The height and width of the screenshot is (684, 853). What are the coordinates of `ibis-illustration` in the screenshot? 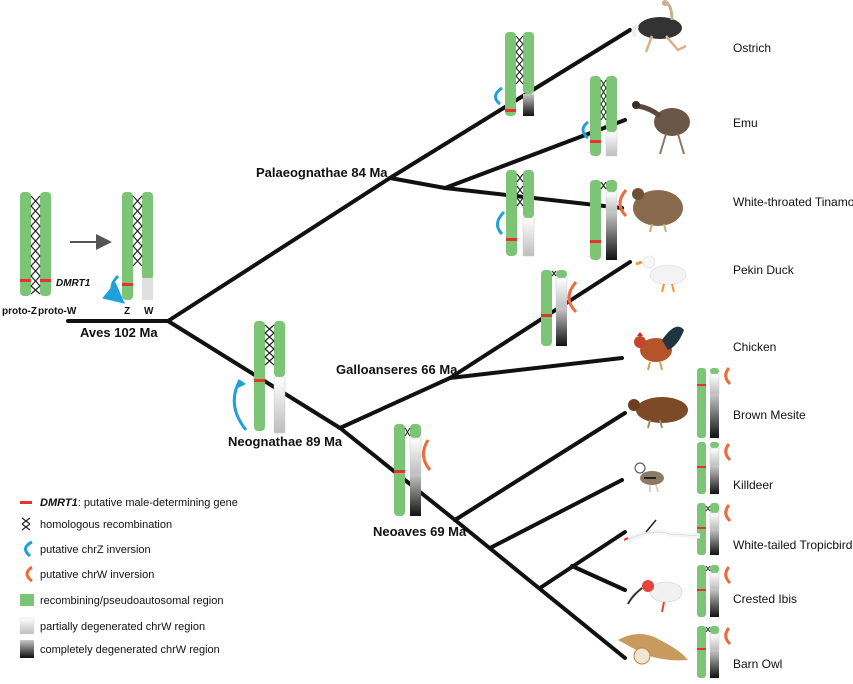 It's located at (655, 596).